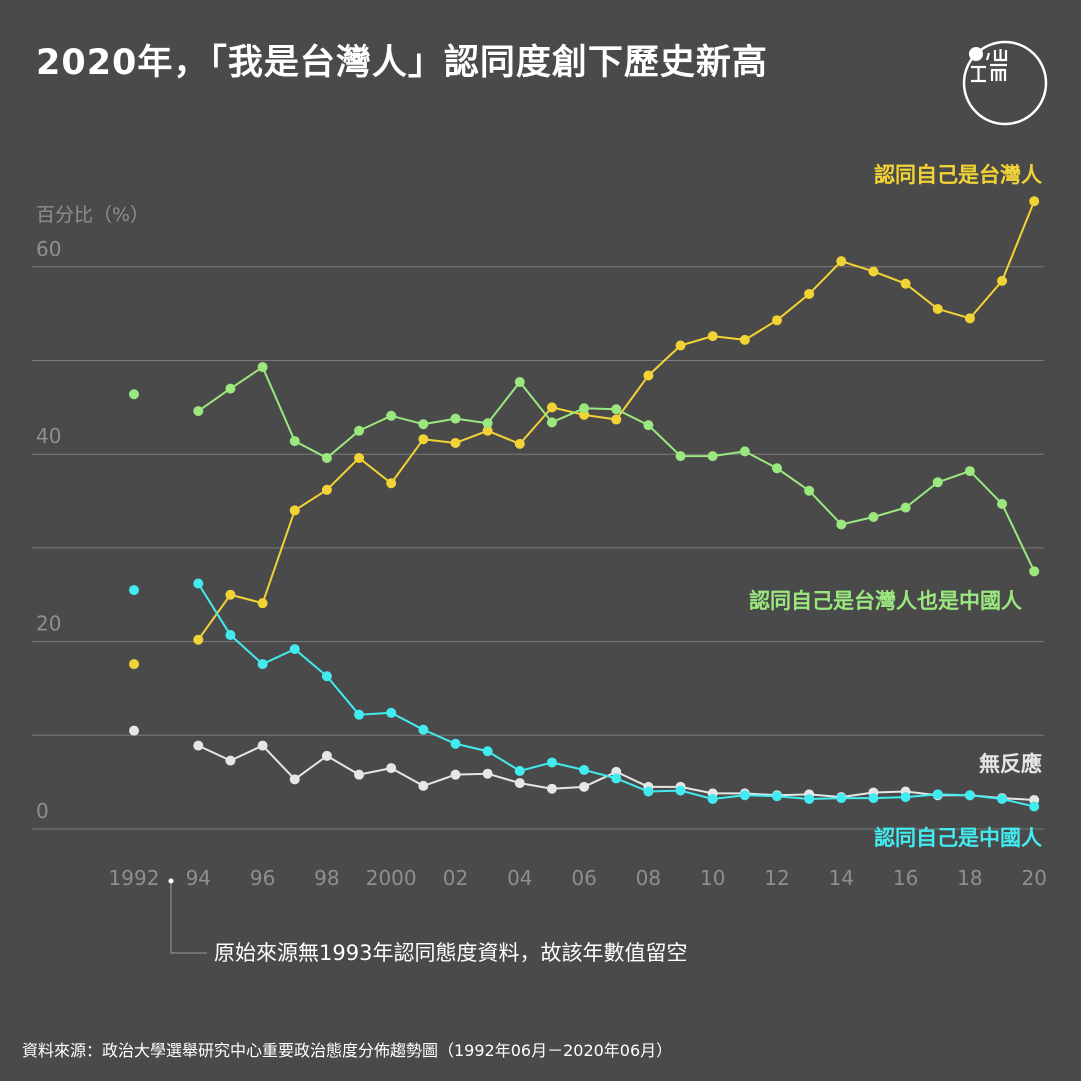  I want to click on y-tick-label: 40, so click(48, 436).